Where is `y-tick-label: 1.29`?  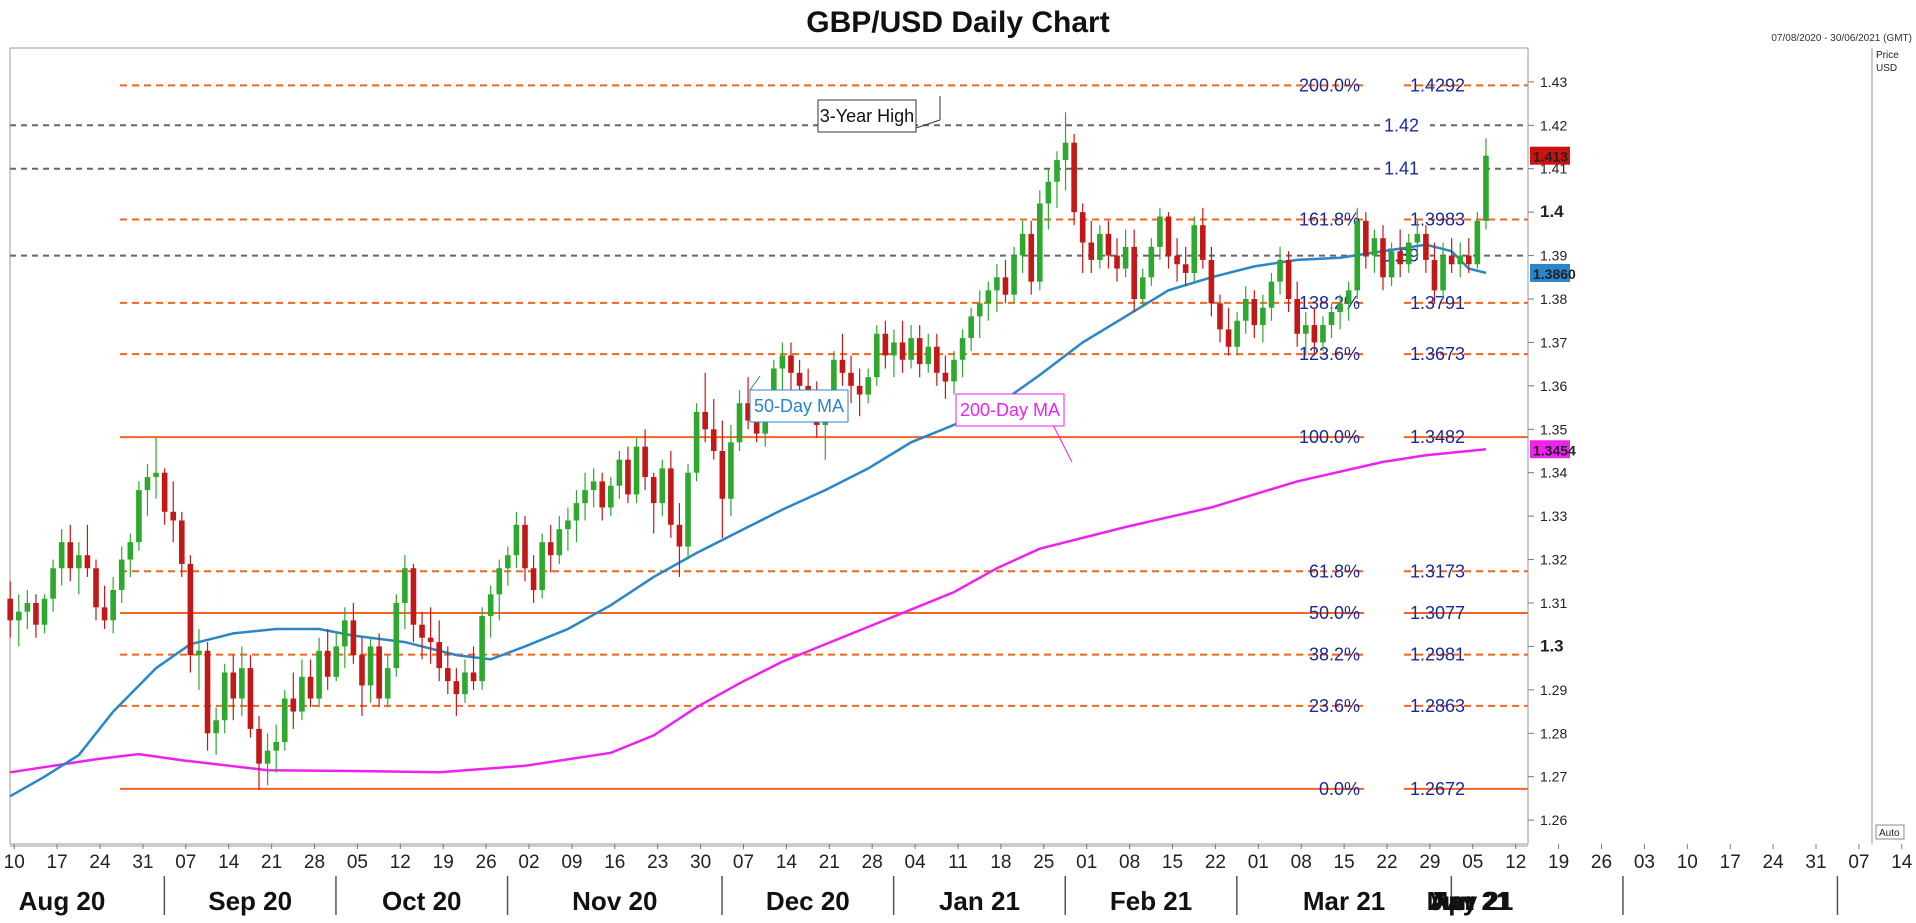
y-tick-label: 1.29 is located at coordinates (1553, 690).